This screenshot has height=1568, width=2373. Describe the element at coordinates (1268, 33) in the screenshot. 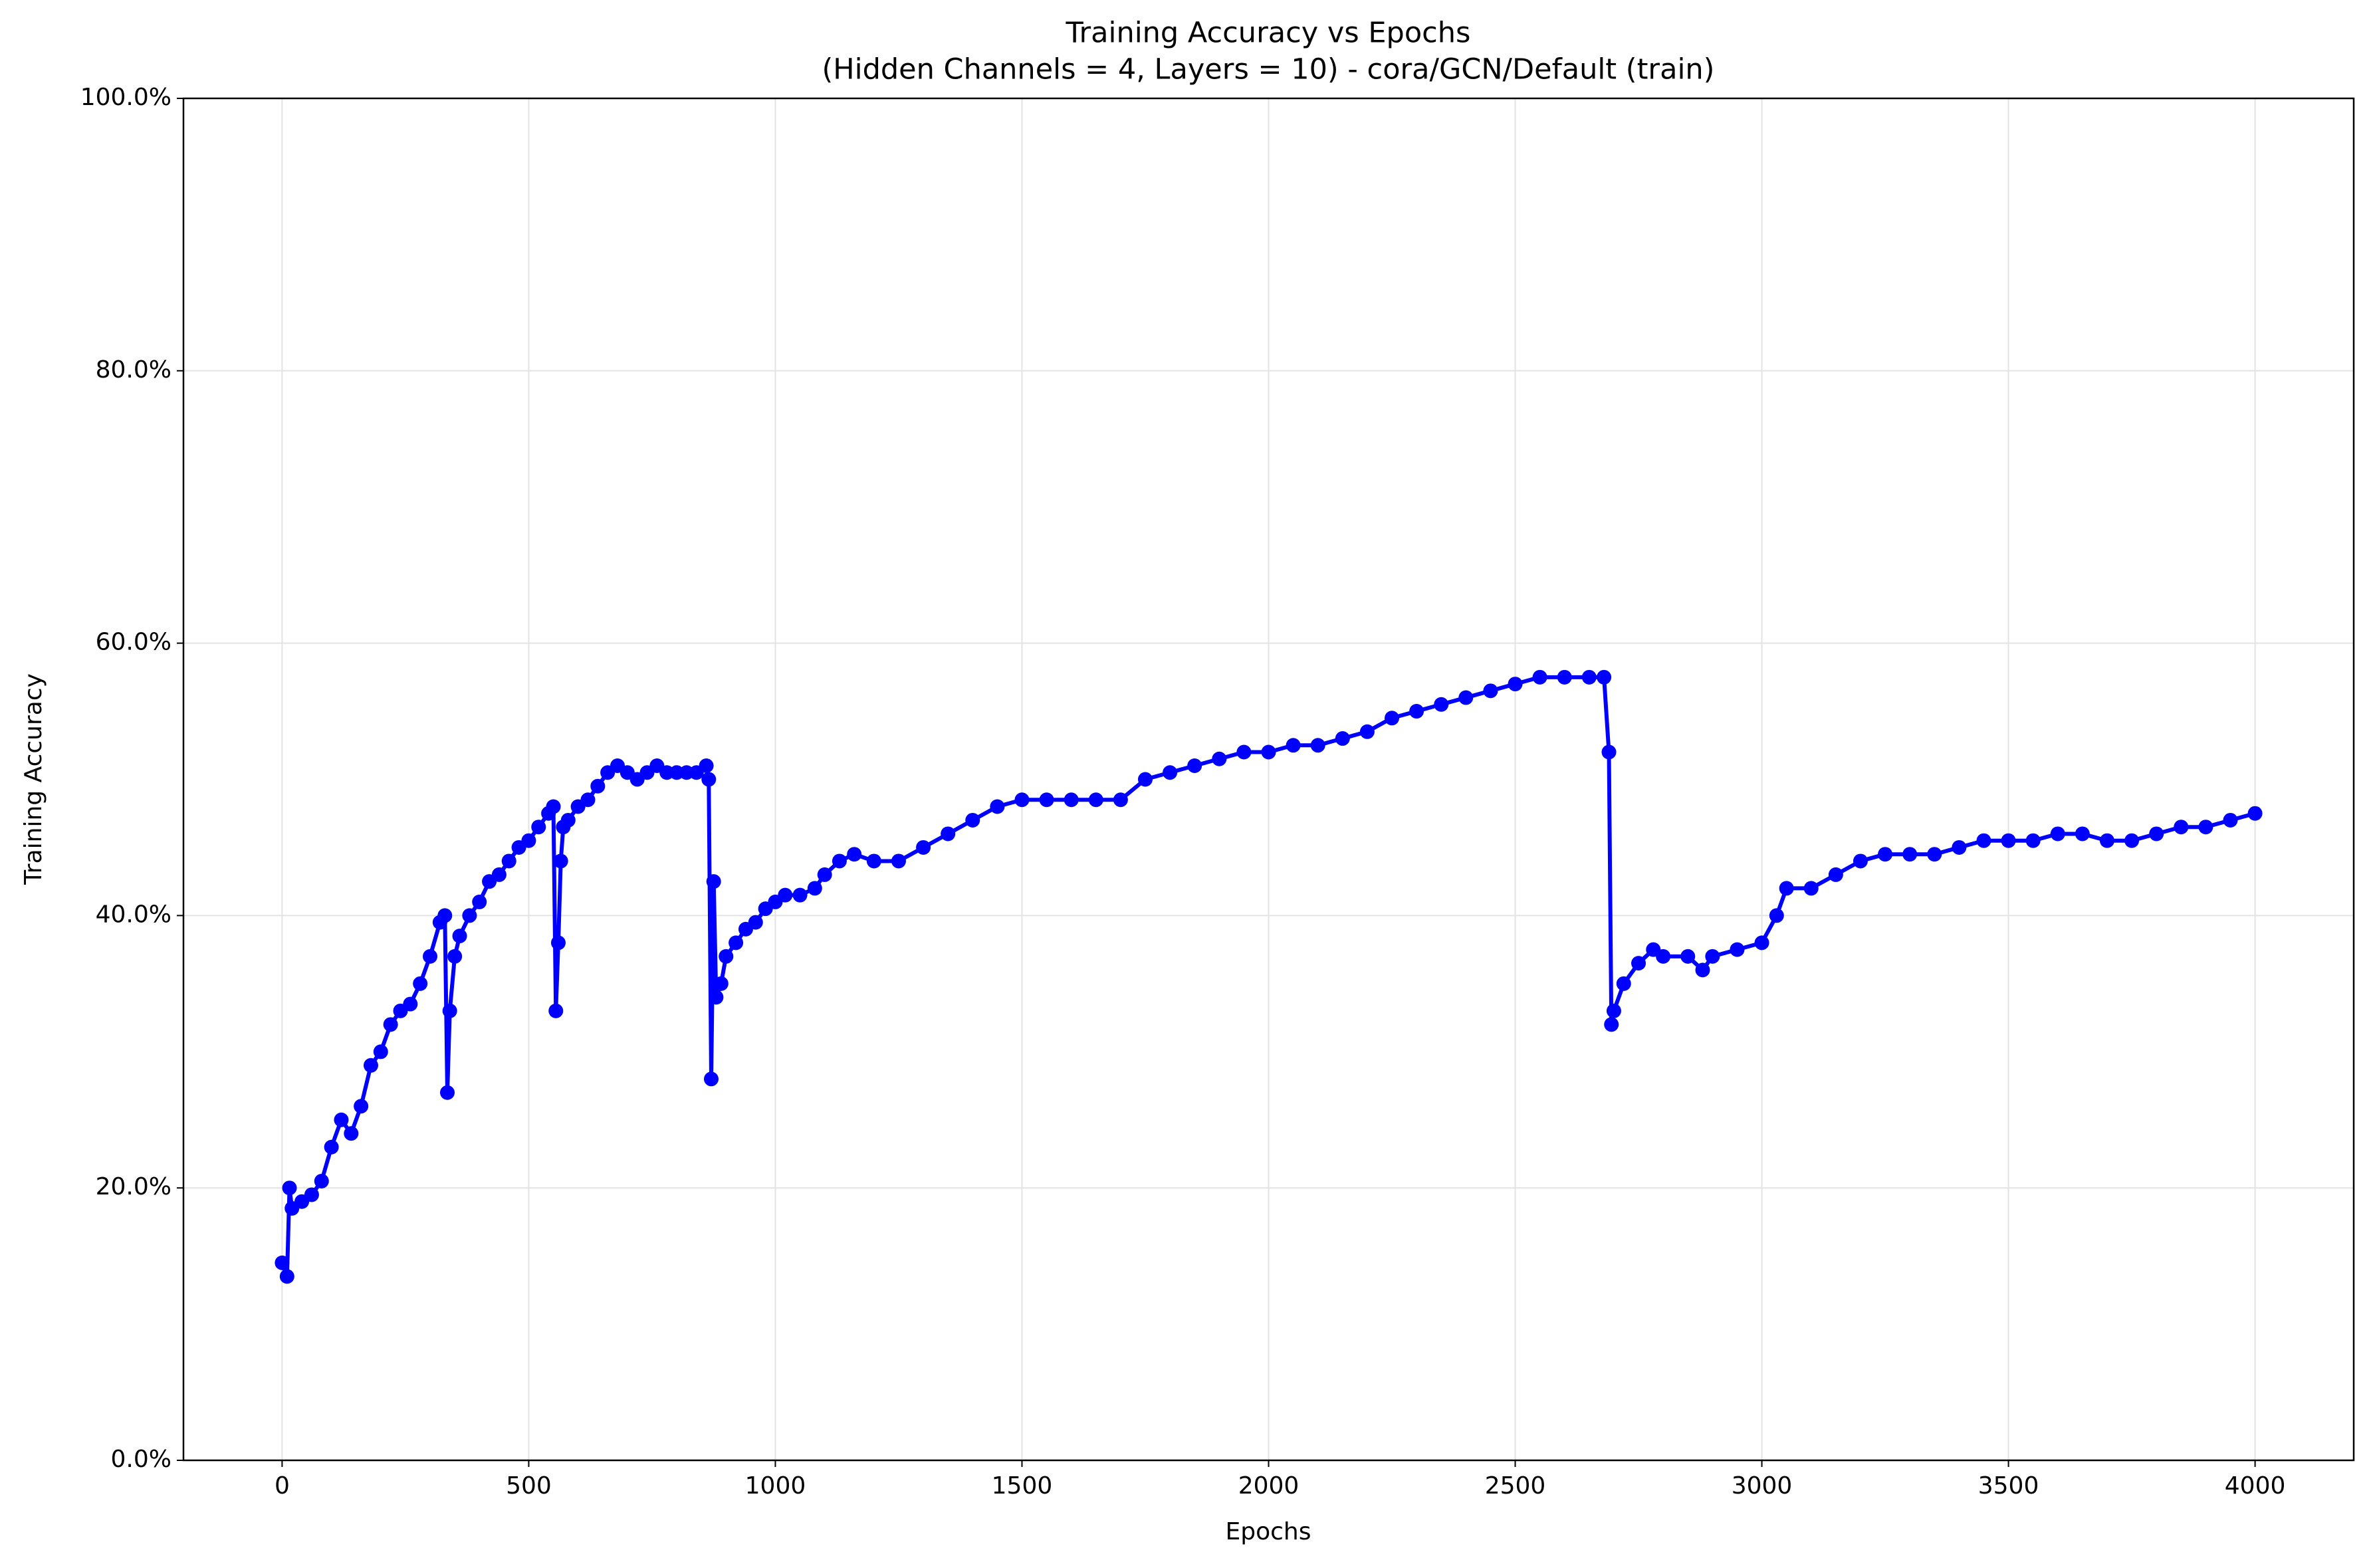

I see `chart-title: Training Accuracy vs Epochs` at that location.